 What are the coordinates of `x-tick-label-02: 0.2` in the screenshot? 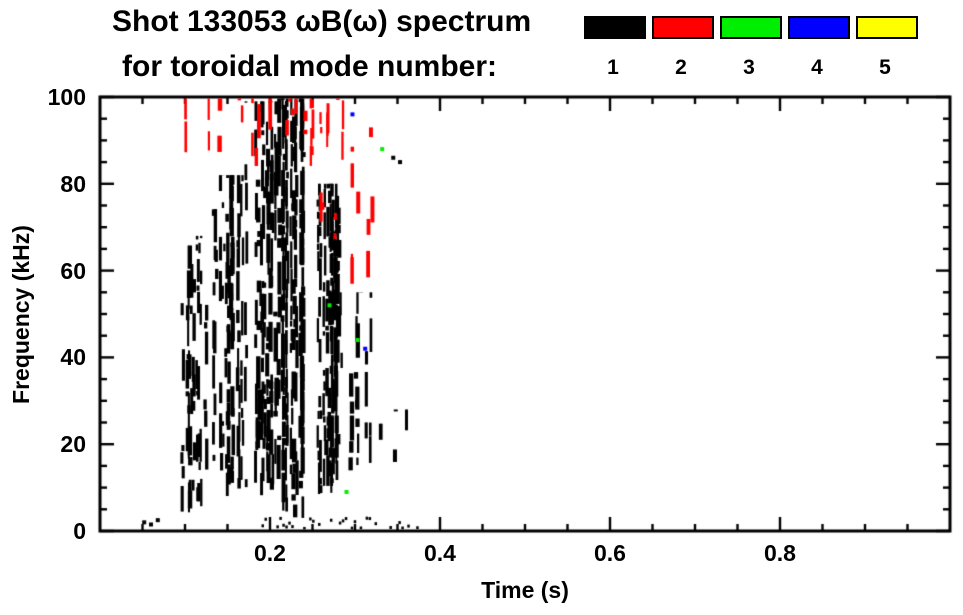 It's located at (270, 553).